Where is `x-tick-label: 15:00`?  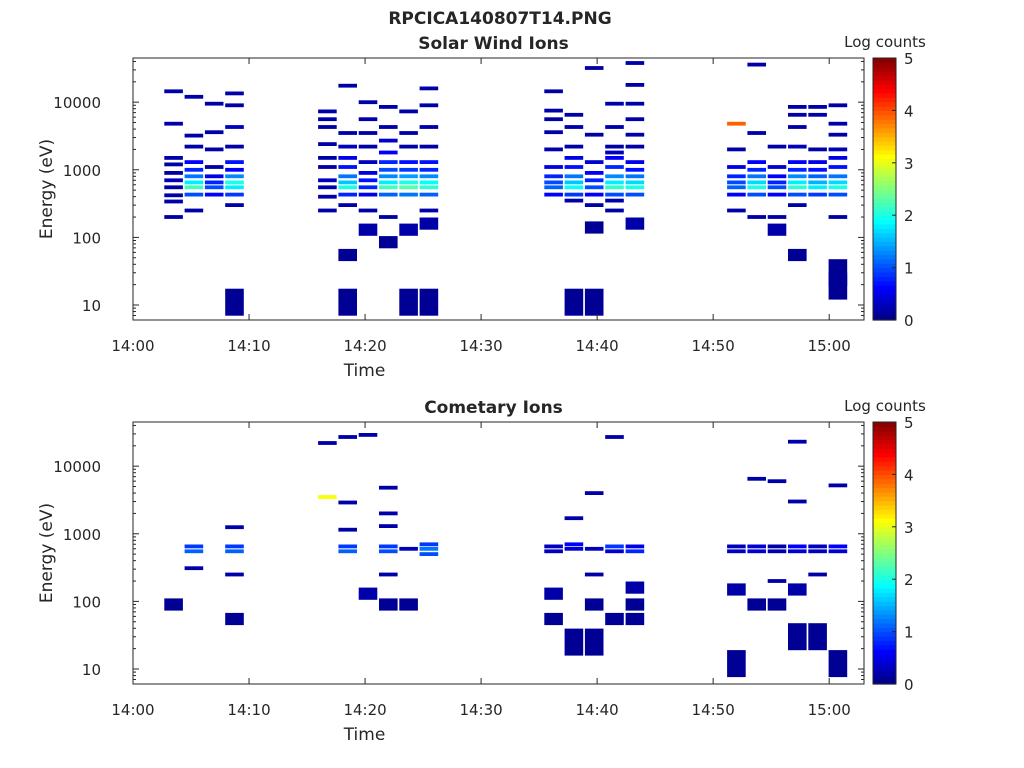
x-tick-label: 15:00 is located at coordinates (829, 346).